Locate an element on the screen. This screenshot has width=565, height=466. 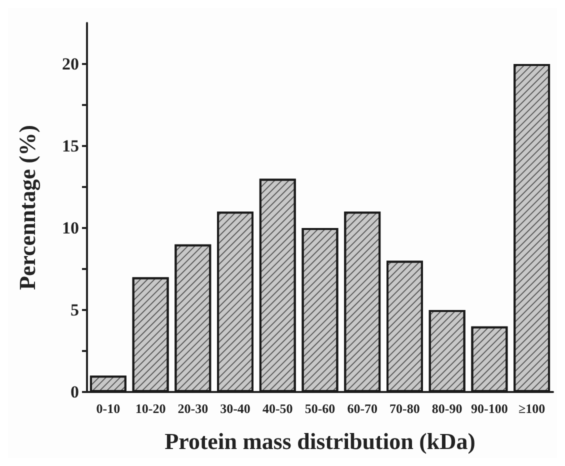
x-tick-label: 80-90 is located at coordinates (447, 408).